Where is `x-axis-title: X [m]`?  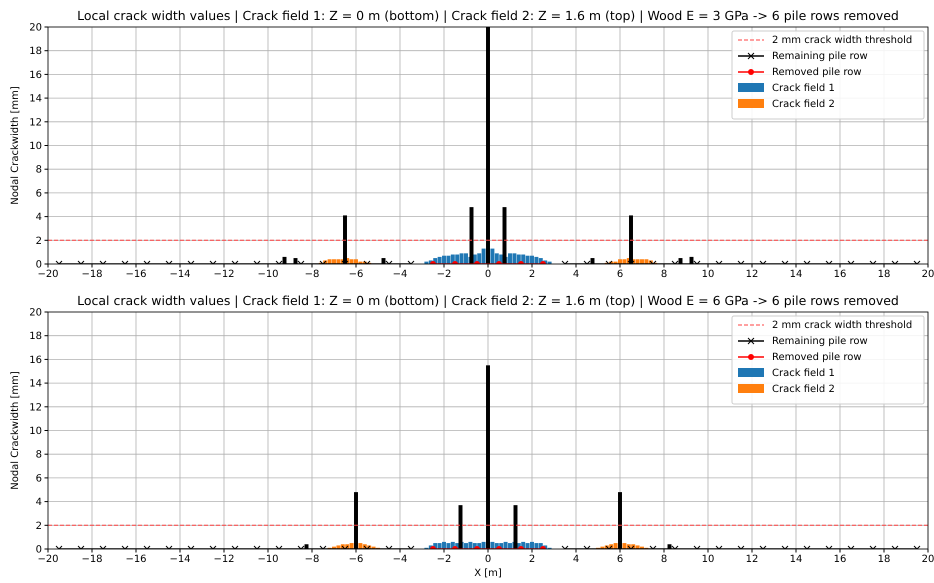
x-axis-title: X [m] is located at coordinates (488, 573).